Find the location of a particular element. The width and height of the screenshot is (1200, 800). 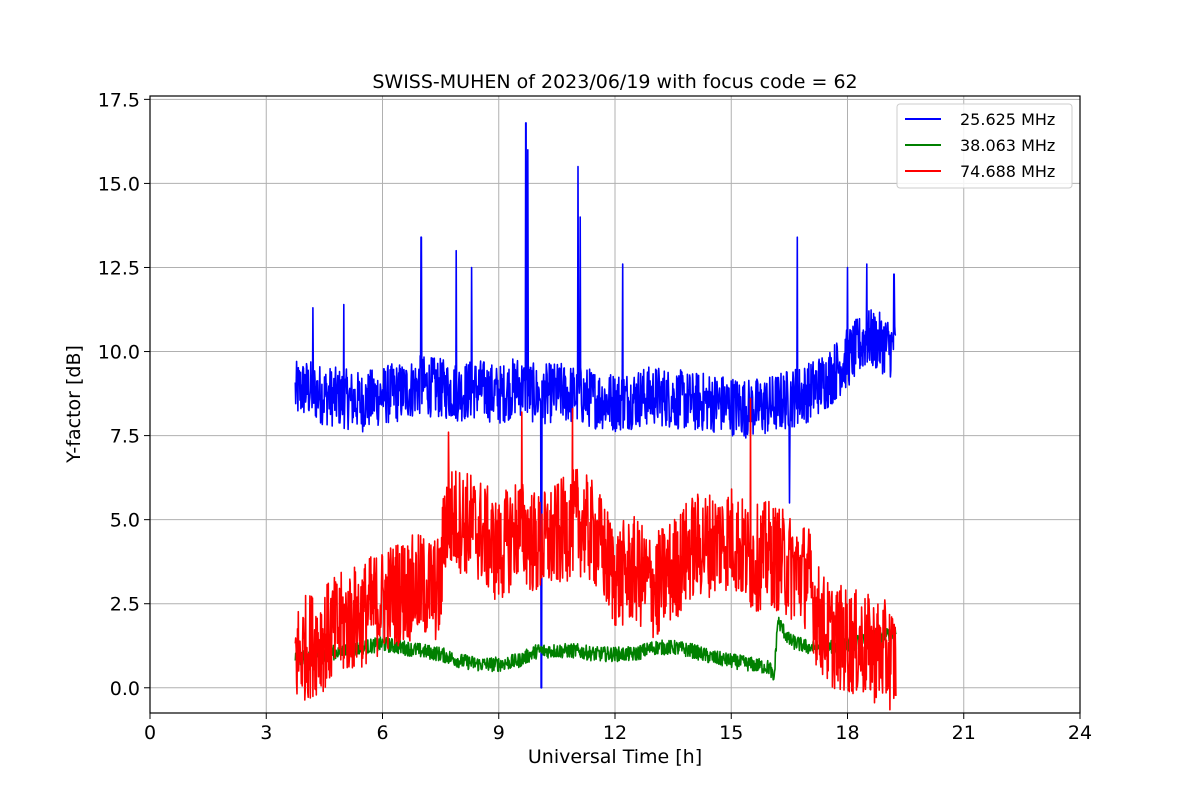

series-line is located at coordinates (595, 648).